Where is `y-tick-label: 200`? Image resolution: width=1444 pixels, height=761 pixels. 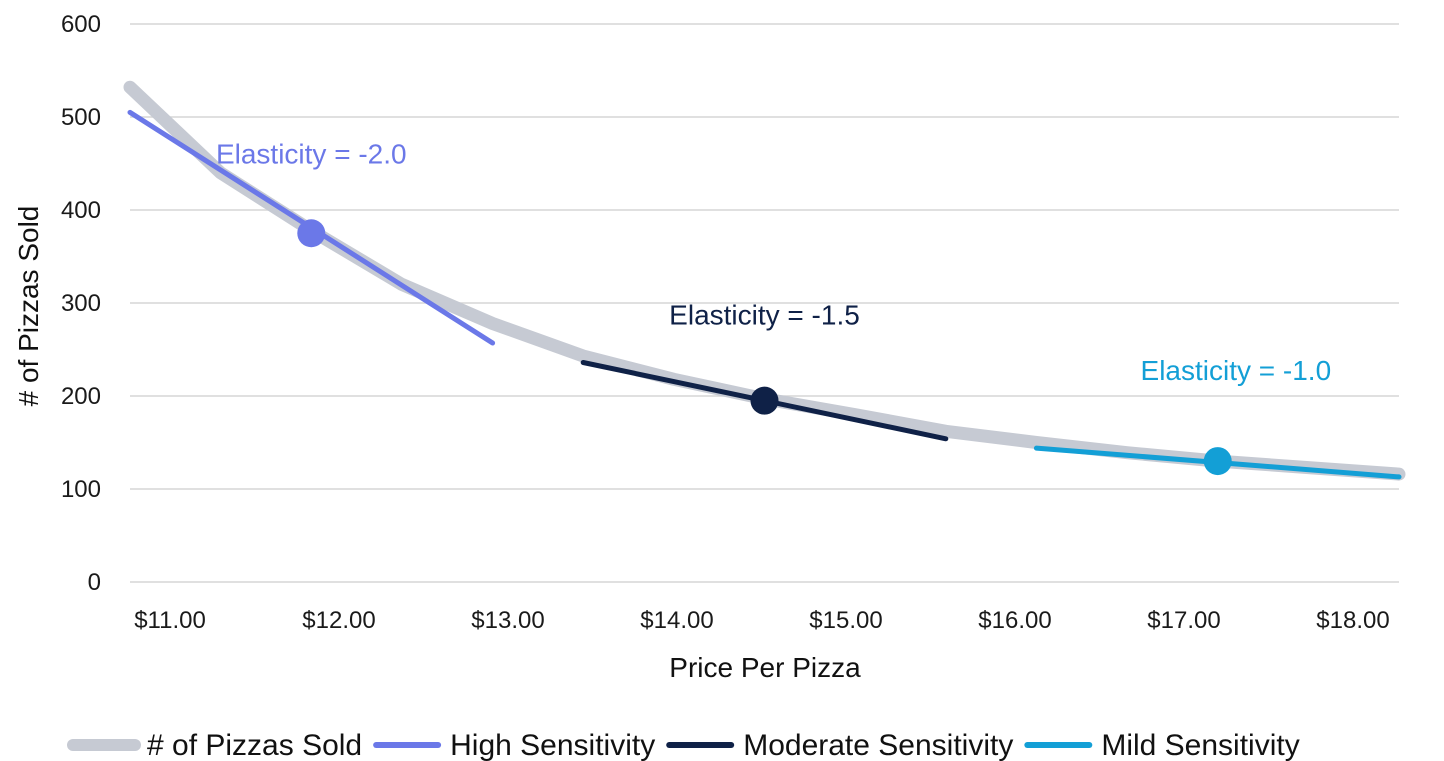 y-tick-label: 200 is located at coordinates (81, 396).